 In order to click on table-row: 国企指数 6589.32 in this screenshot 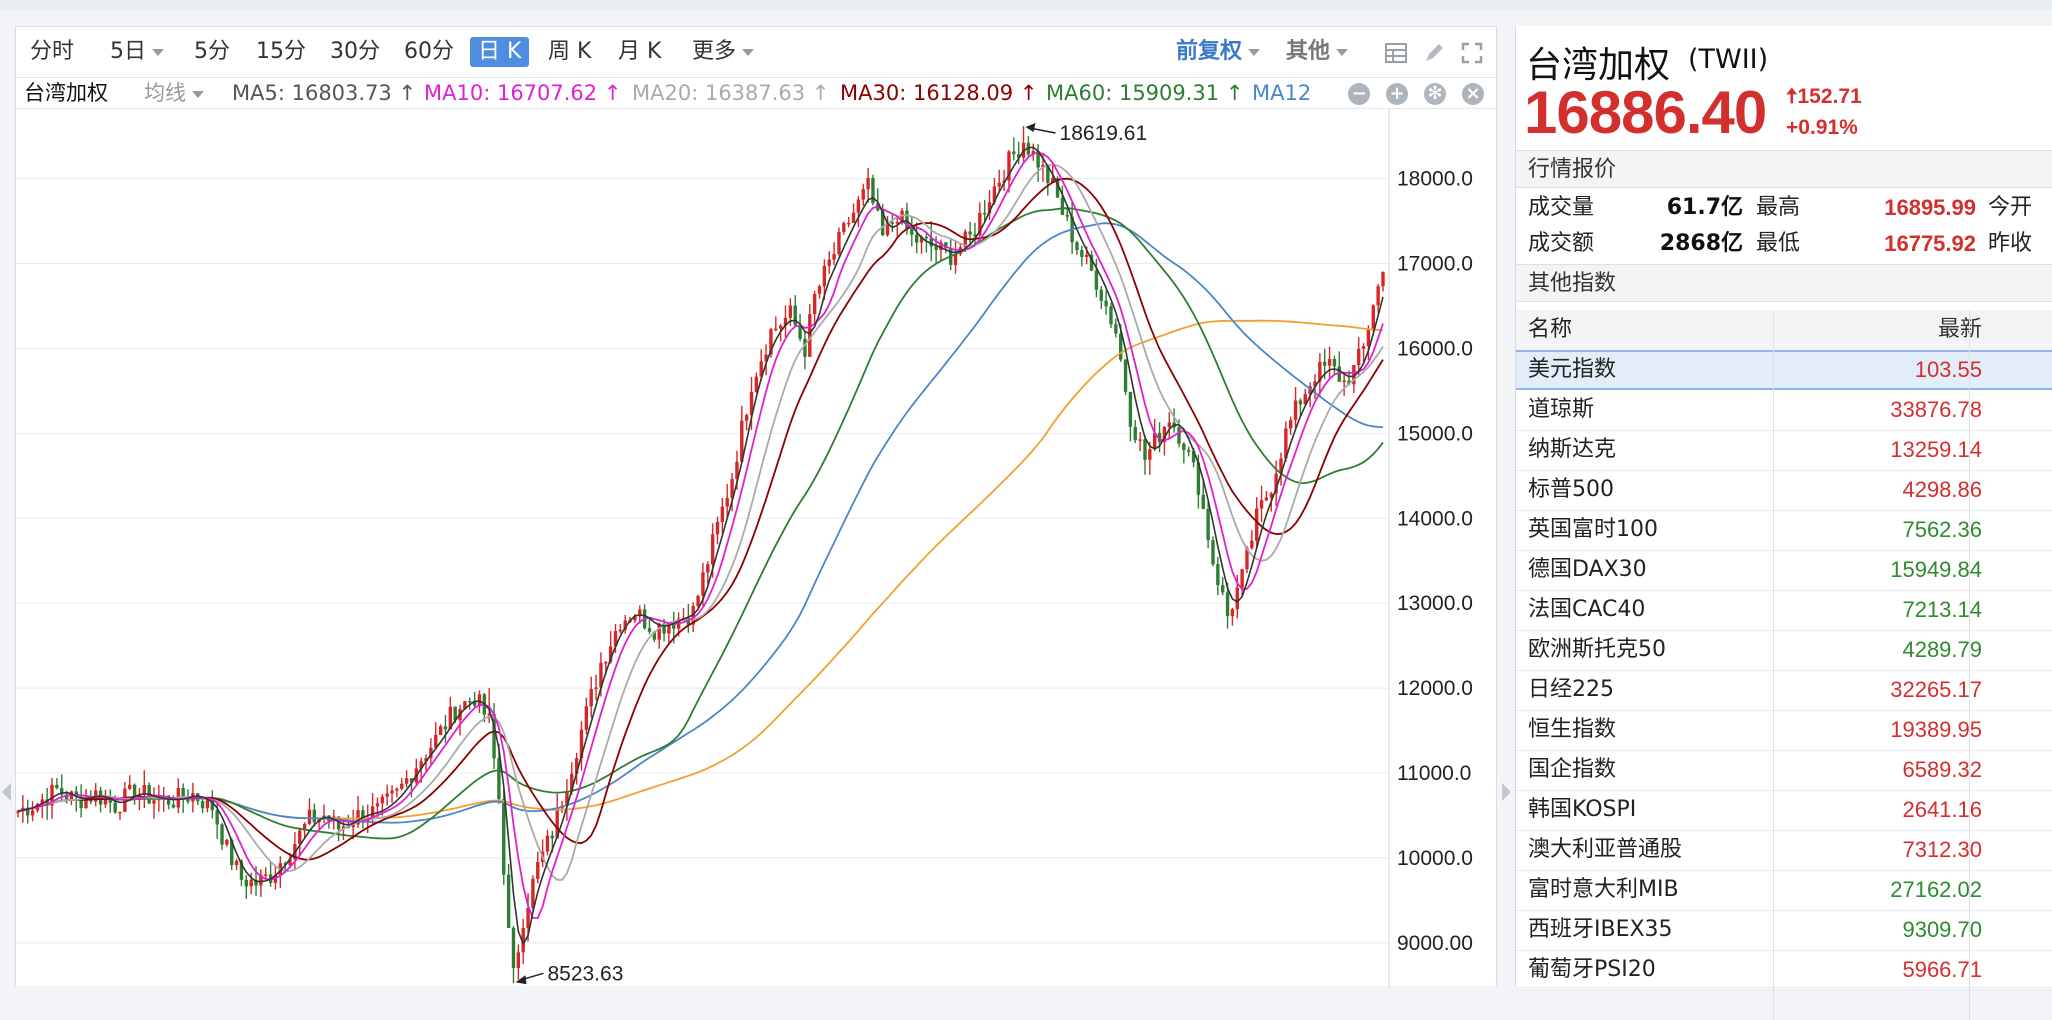, I will do `click(1784, 770)`.